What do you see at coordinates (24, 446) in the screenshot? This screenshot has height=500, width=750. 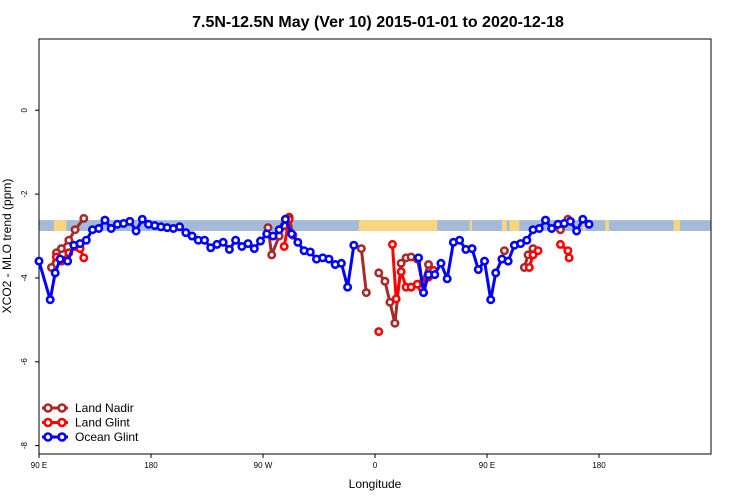 I see `y-tick-label: -8` at bounding box center [24, 446].